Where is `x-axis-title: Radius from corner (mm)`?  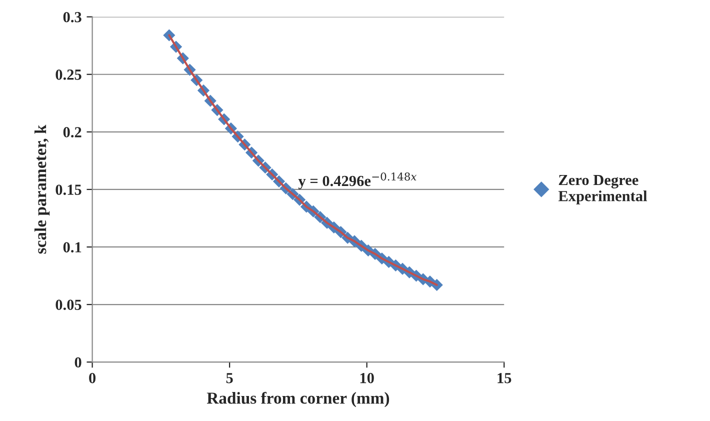 x-axis-title: Radius from corner (mm) is located at coordinates (298, 400).